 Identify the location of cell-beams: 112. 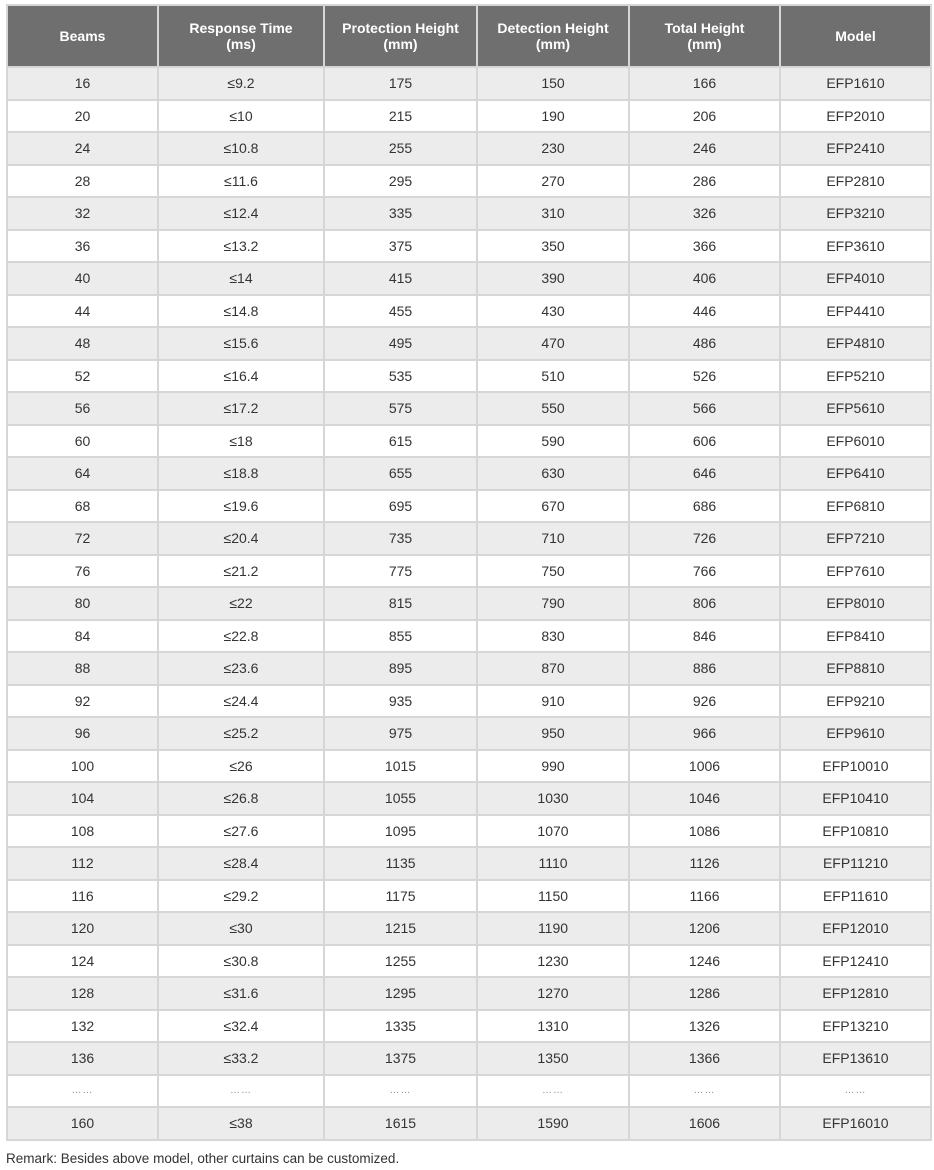
(82, 863).